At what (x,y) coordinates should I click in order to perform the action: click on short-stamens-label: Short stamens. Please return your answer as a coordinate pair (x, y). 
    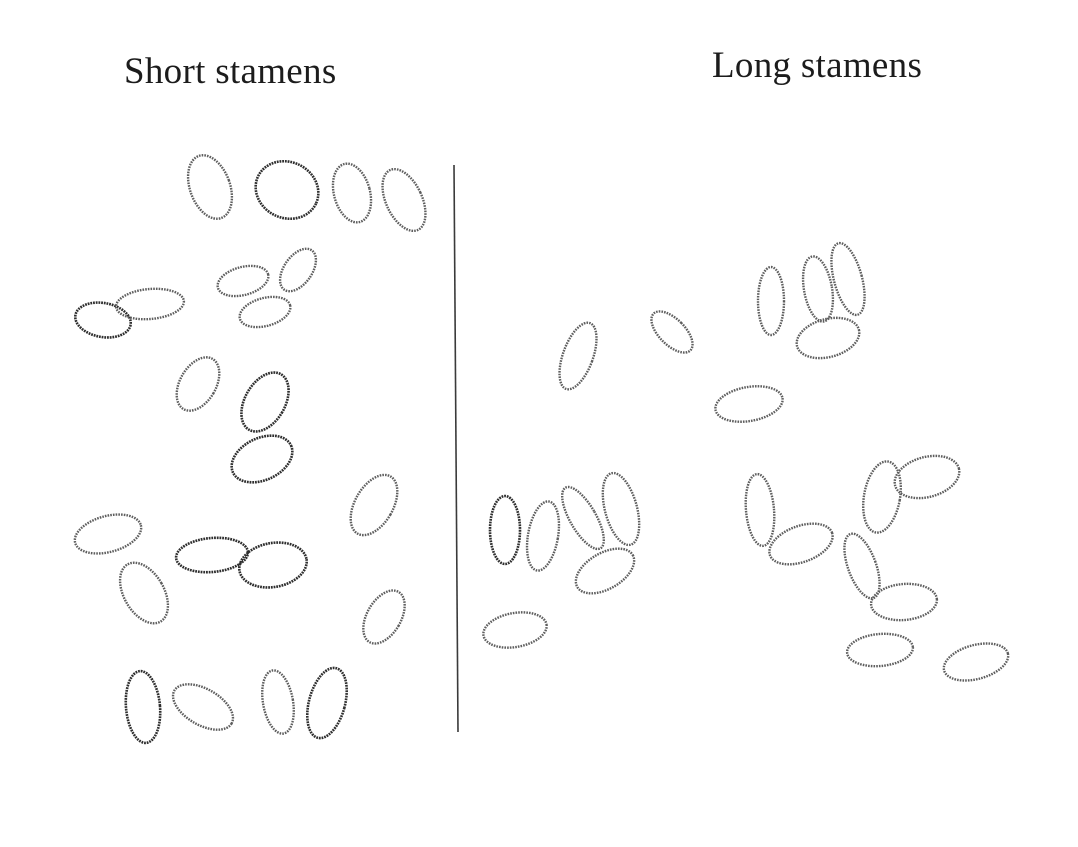
    Looking at the image, I should click on (230, 71).